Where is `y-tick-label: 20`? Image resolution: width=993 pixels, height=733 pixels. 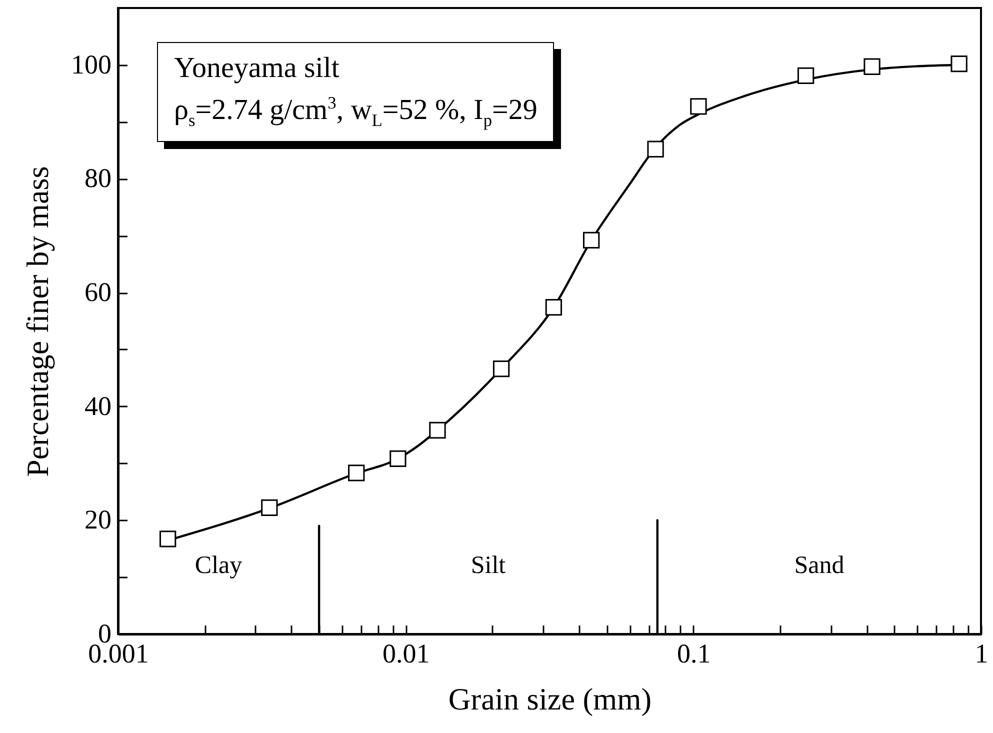 y-tick-label: 20 is located at coordinates (98, 519).